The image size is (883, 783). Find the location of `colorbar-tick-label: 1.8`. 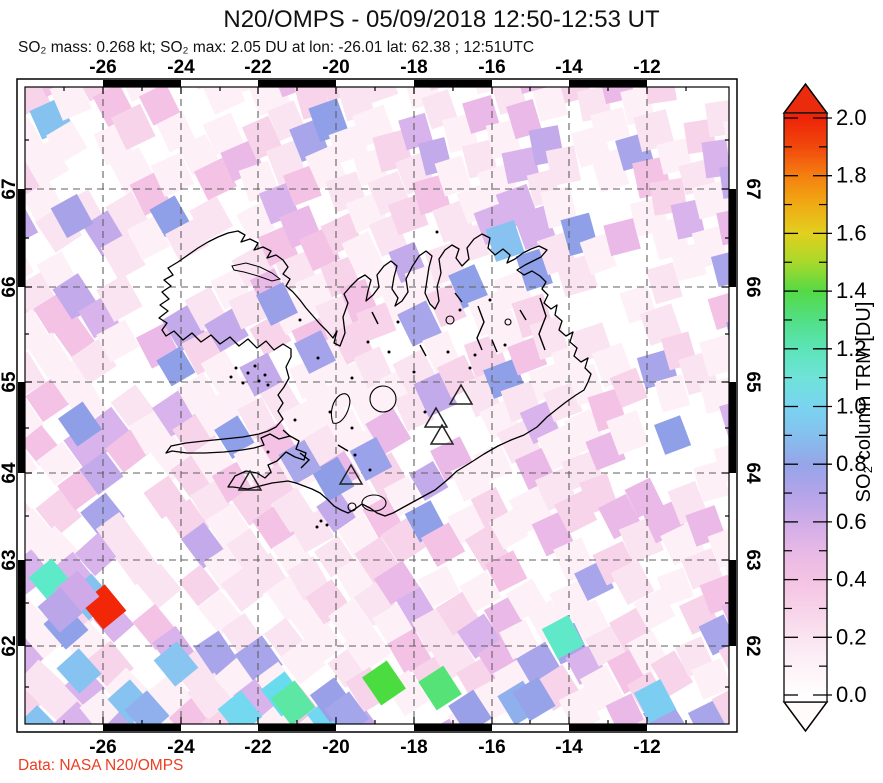

colorbar-tick-label: 1.8 is located at coordinates (851, 175).